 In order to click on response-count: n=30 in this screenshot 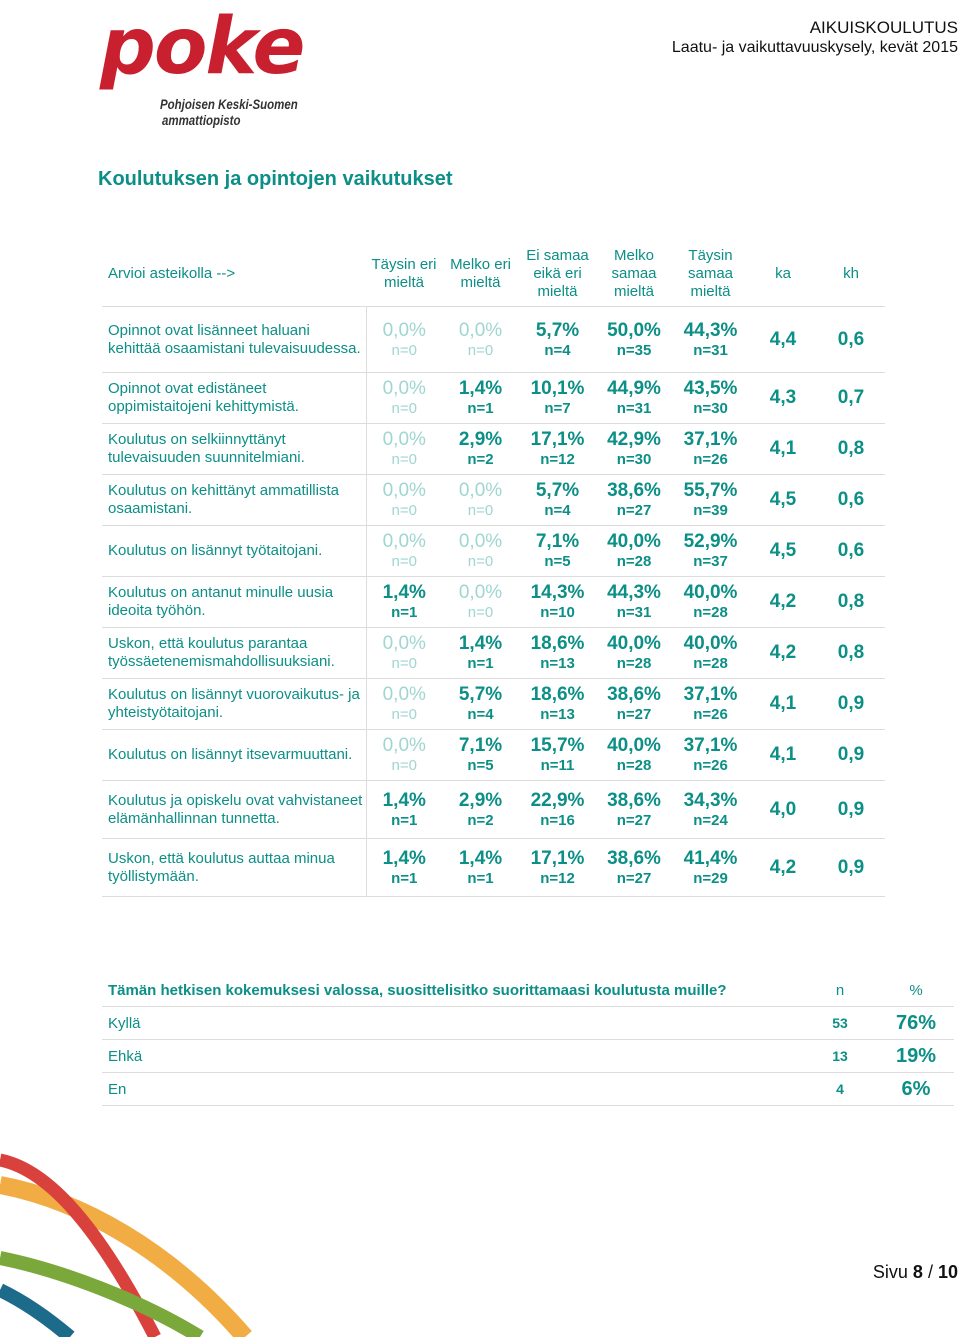, I will do `click(710, 408)`.